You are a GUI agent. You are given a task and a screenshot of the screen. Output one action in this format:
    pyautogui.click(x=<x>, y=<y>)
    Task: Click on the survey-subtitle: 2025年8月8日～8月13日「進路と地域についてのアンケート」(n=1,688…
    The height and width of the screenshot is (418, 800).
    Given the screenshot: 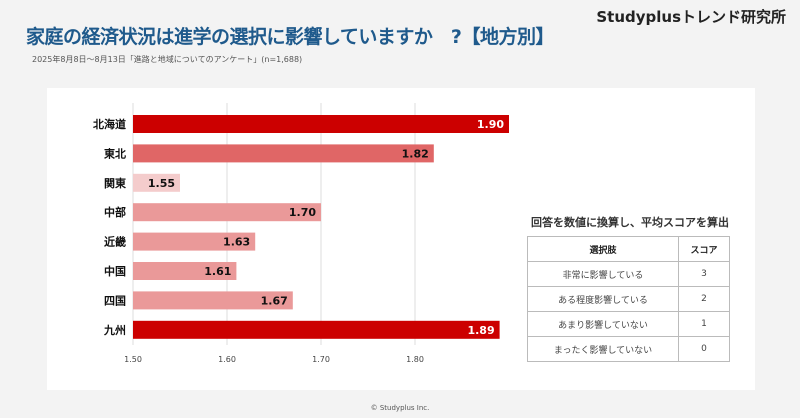 What is the action you would take?
    pyautogui.click(x=167, y=59)
    